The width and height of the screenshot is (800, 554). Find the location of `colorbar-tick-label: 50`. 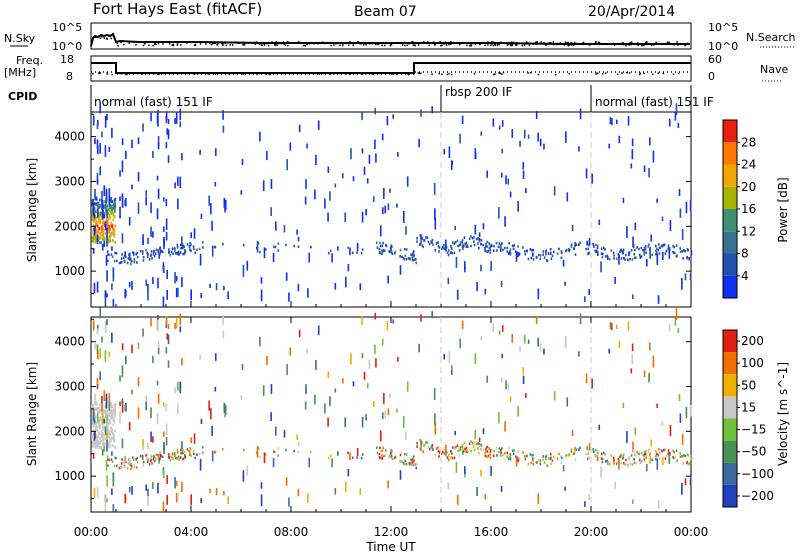

colorbar-tick-label: 50 is located at coordinates (748, 385).